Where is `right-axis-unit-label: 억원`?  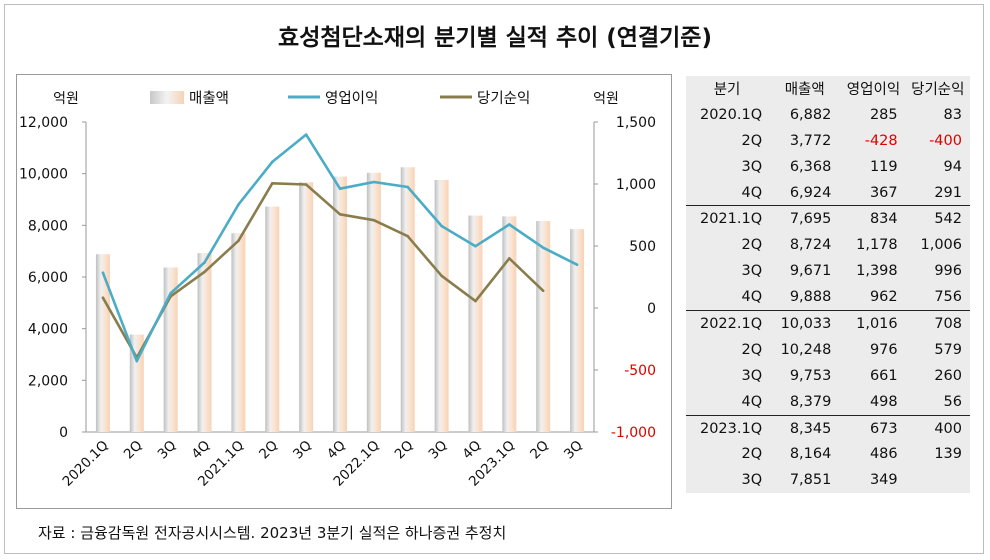
right-axis-unit-label: 억원 is located at coordinates (606, 99).